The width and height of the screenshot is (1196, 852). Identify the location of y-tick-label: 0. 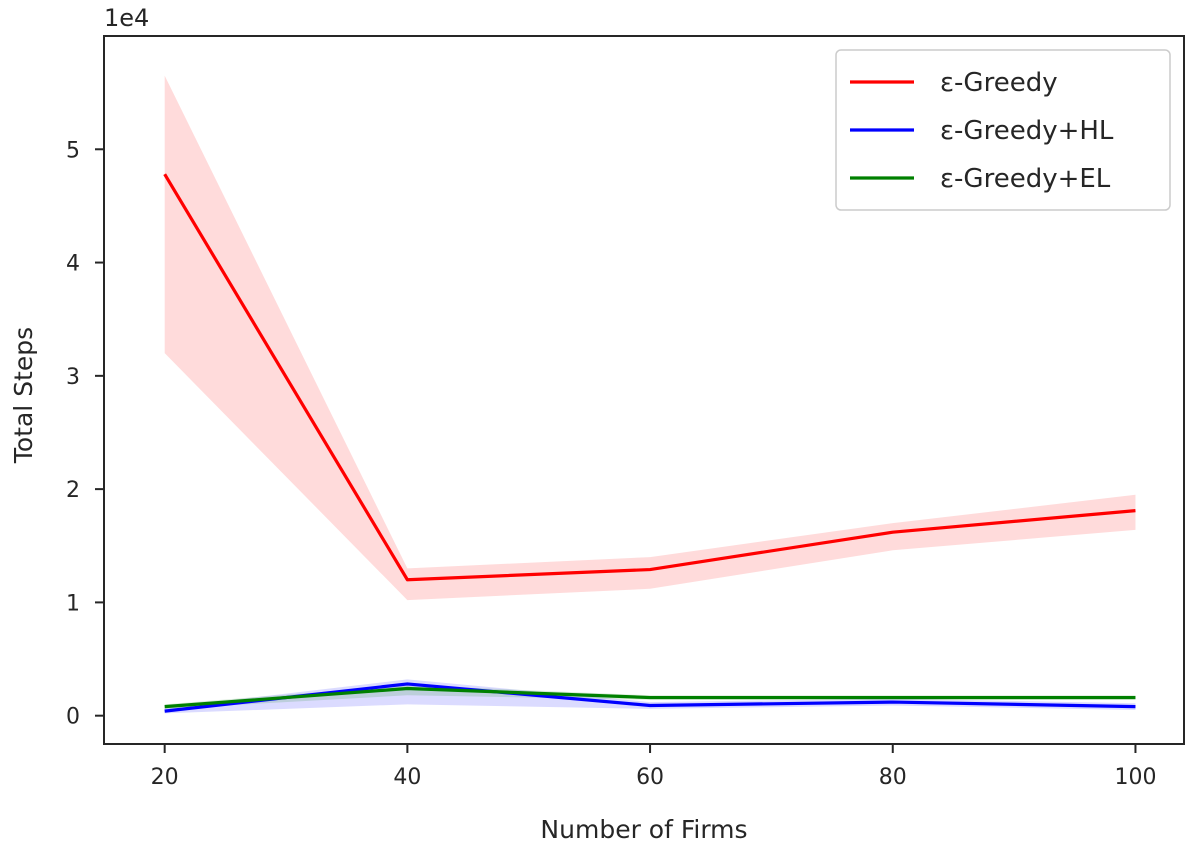
(73, 717).